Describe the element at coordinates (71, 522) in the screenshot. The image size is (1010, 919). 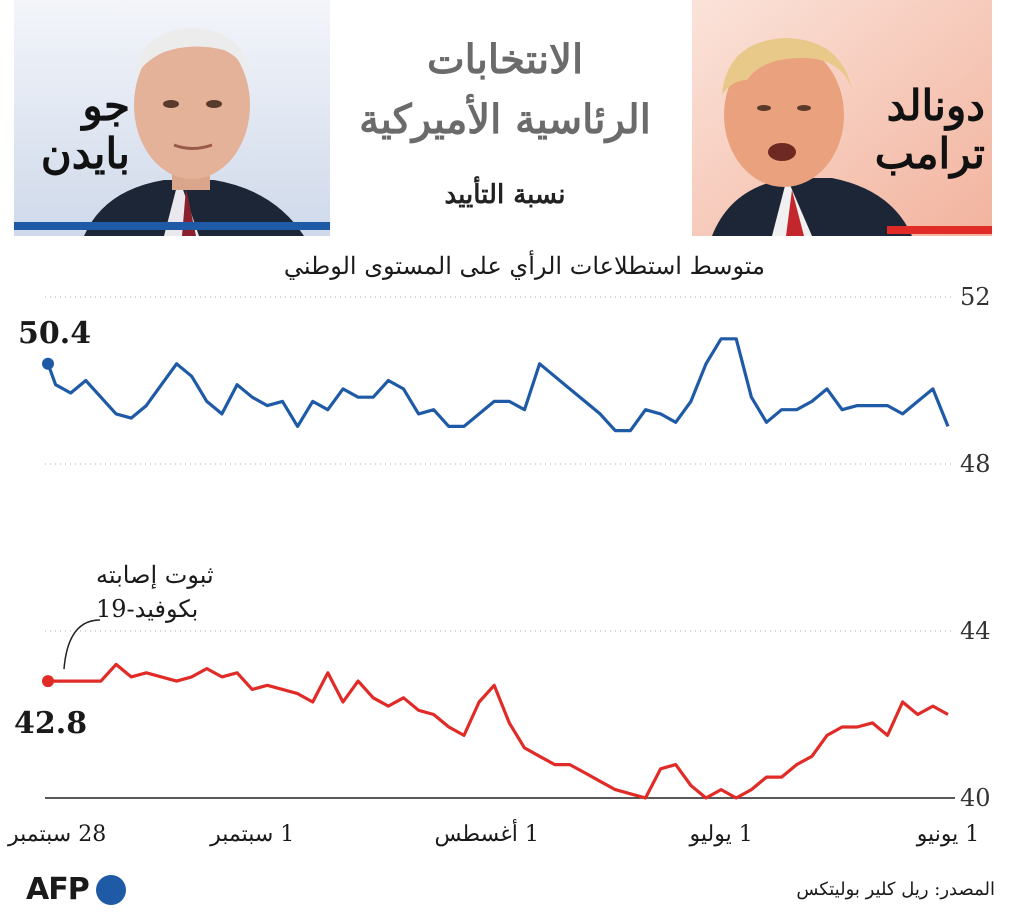
I see `mark-layer` at that location.